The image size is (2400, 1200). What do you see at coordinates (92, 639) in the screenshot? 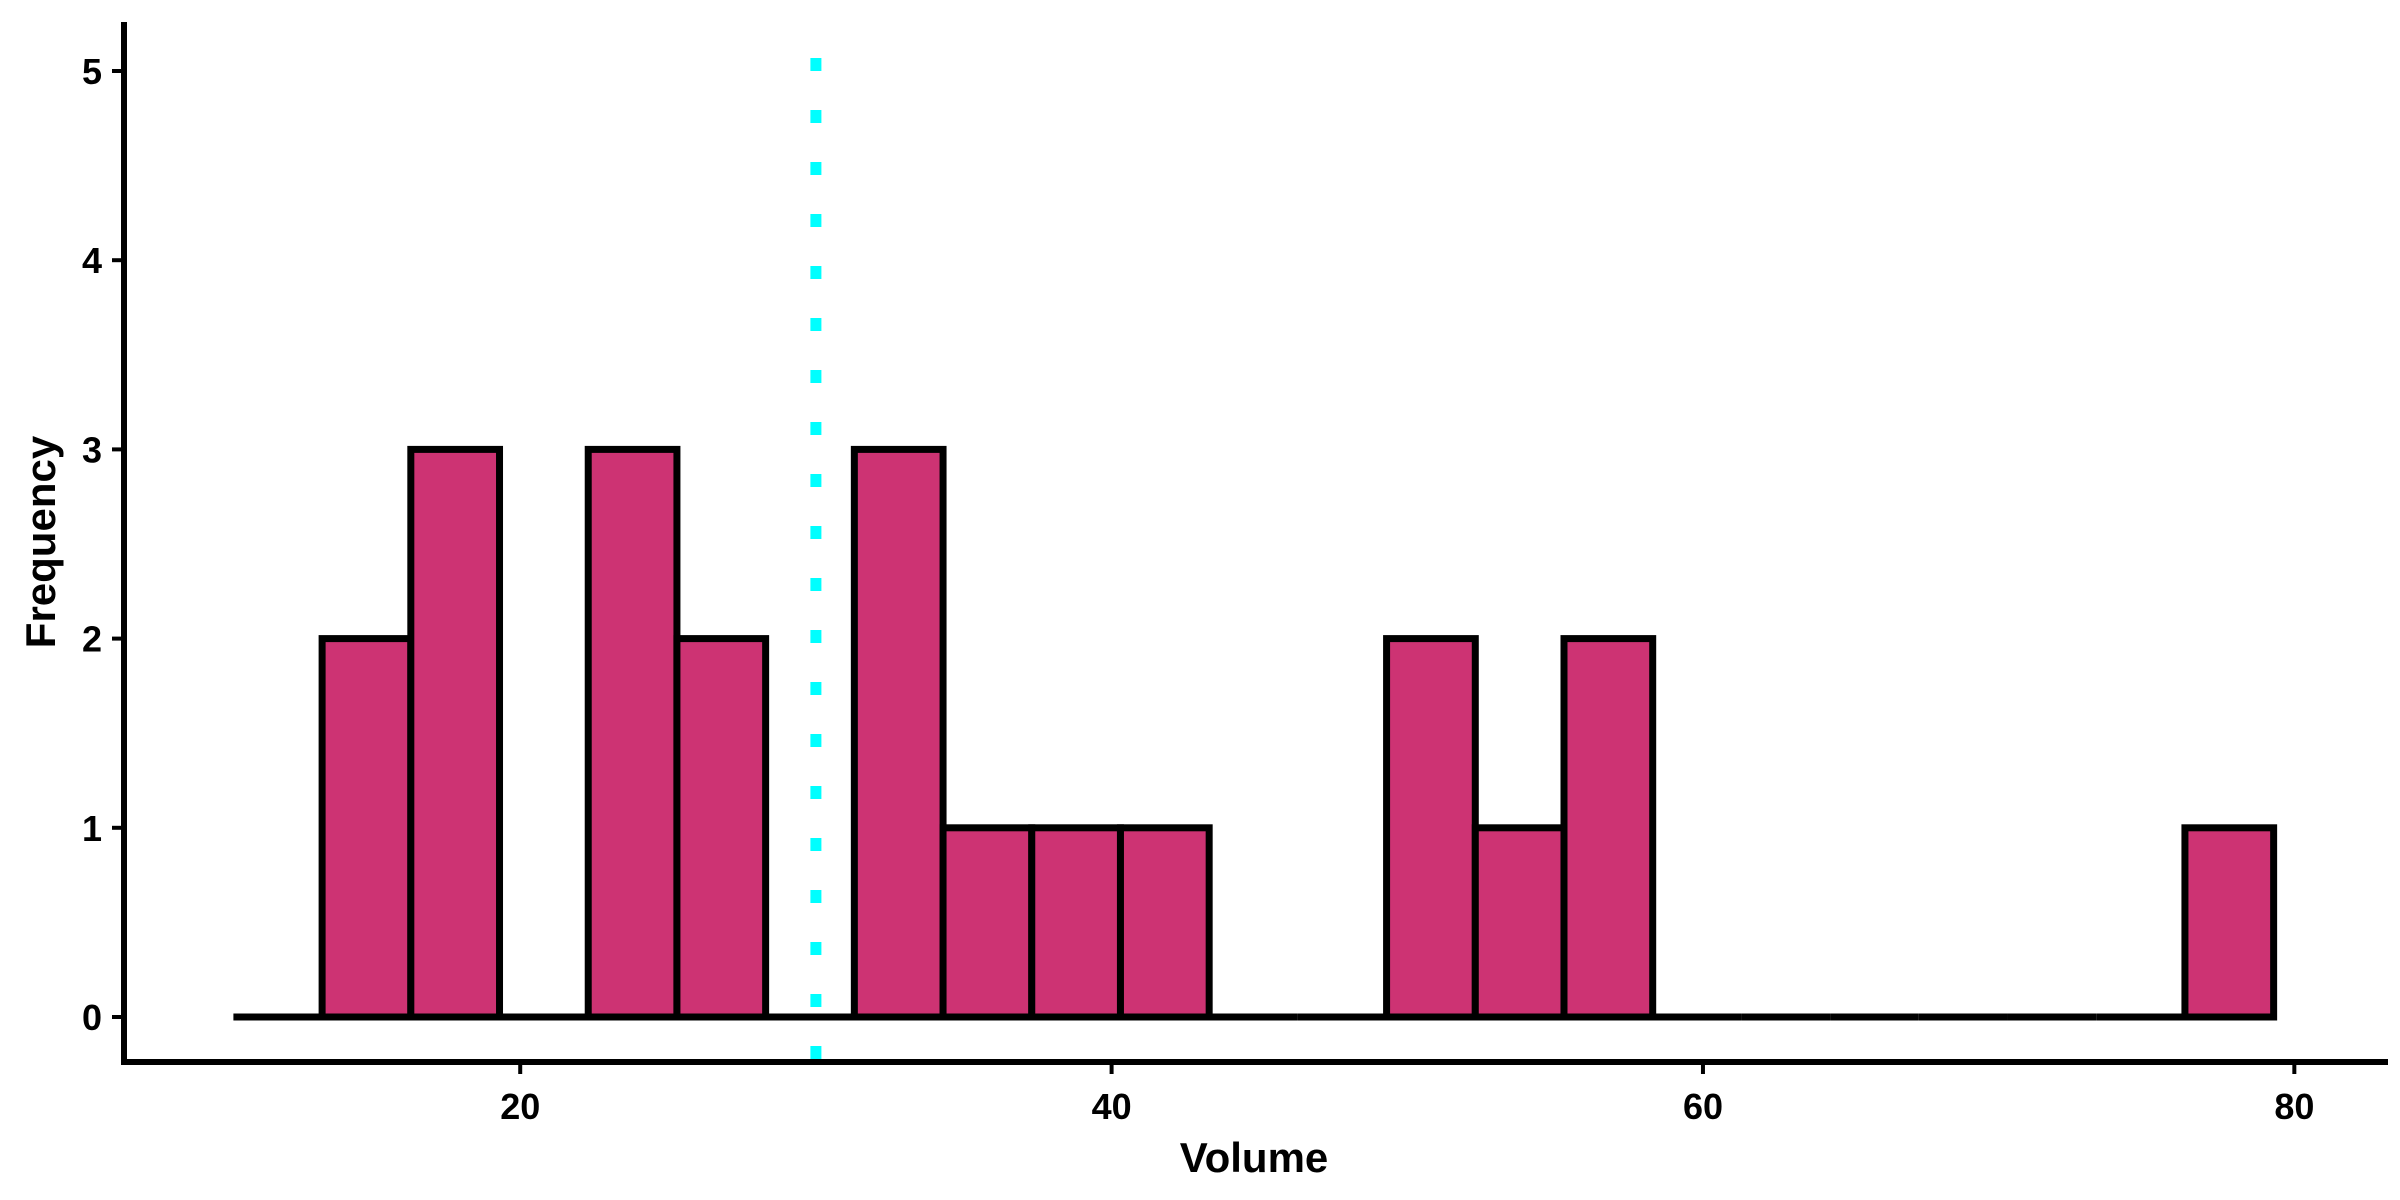
I see `y-tick-label: 2` at bounding box center [92, 639].